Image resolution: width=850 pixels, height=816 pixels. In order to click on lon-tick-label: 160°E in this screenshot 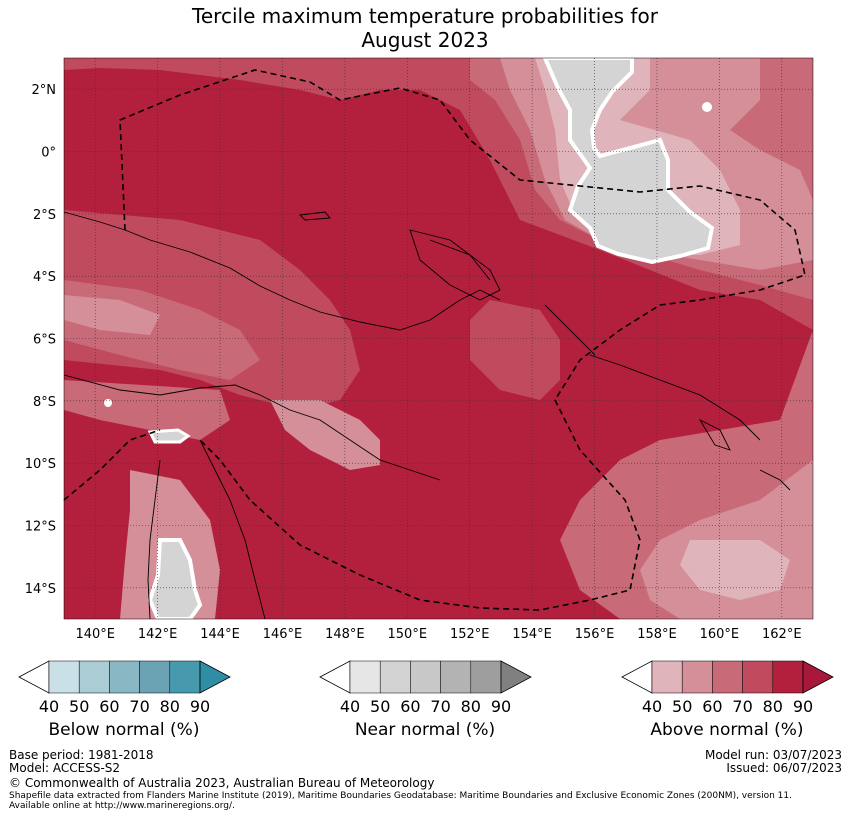, I will do `click(720, 634)`.